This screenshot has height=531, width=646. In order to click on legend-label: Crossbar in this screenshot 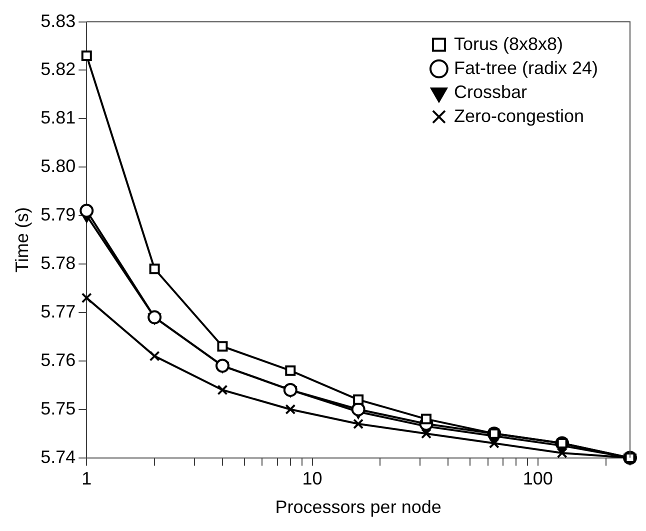, I will do `click(490, 92)`.